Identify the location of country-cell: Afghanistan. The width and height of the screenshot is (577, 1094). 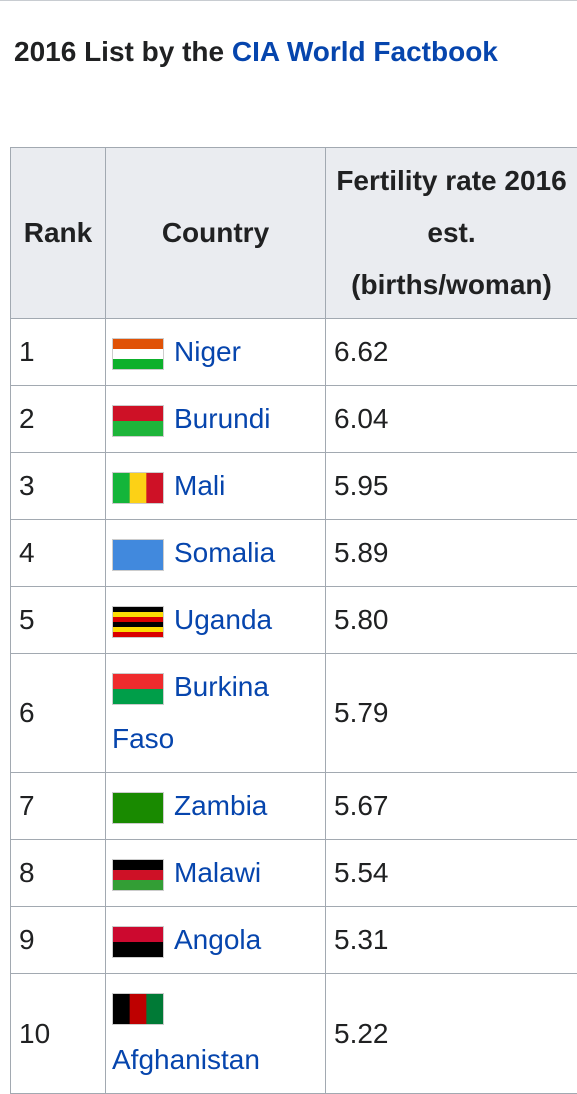
(216, 1034).